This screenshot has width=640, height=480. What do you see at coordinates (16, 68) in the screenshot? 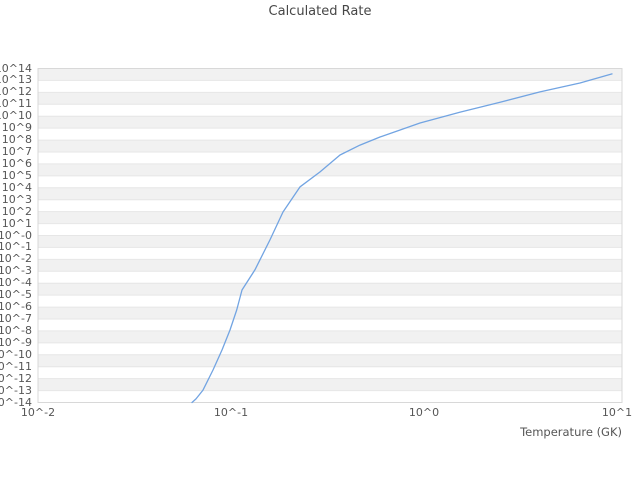
I see `y-tick-label: 10^14` at bounding box center [16, 68].